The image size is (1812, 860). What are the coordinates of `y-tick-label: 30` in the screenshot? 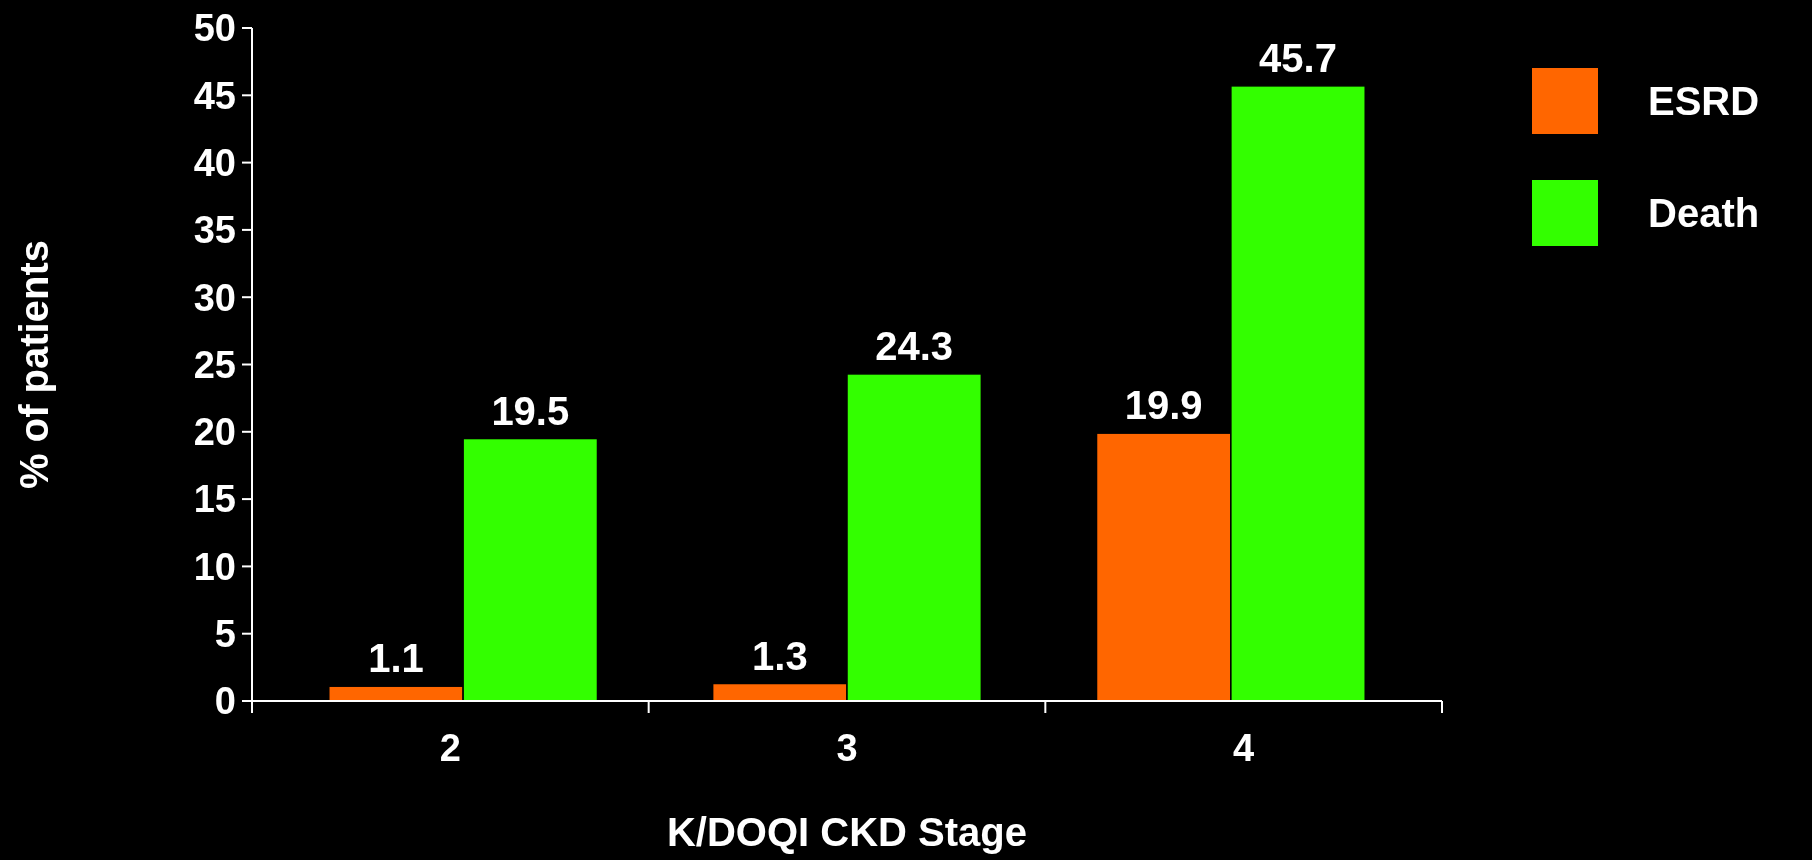 It's located at (214, 297).